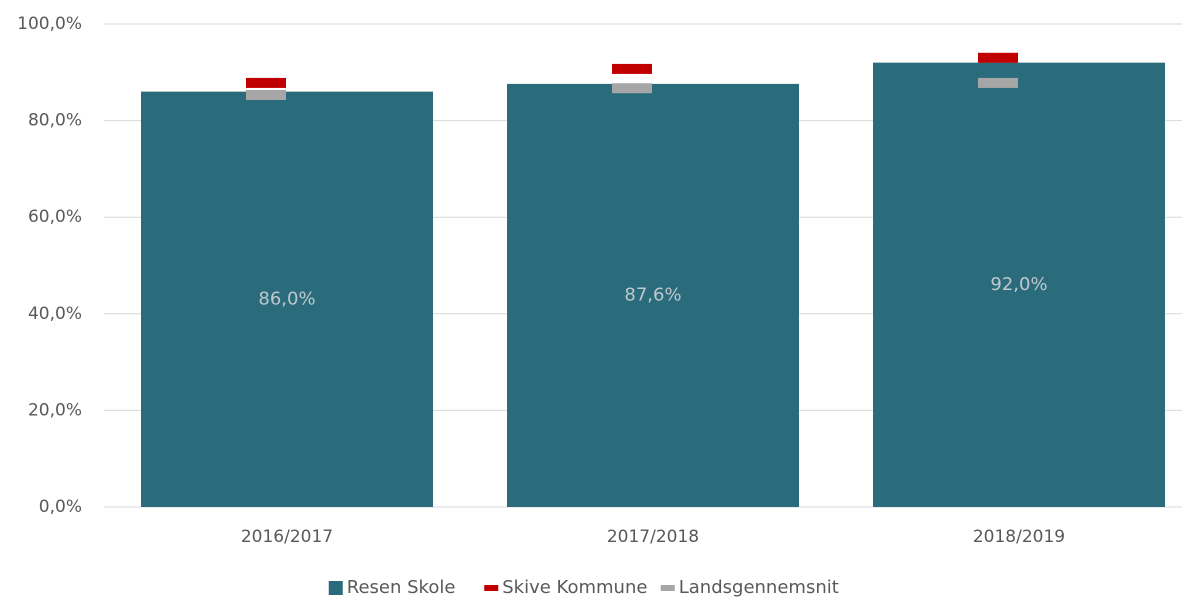  What do you see at coordinates (60, 507) in the screenshot?
I see `y-tick-label: 0,0%` at bounding box center [60, 507].